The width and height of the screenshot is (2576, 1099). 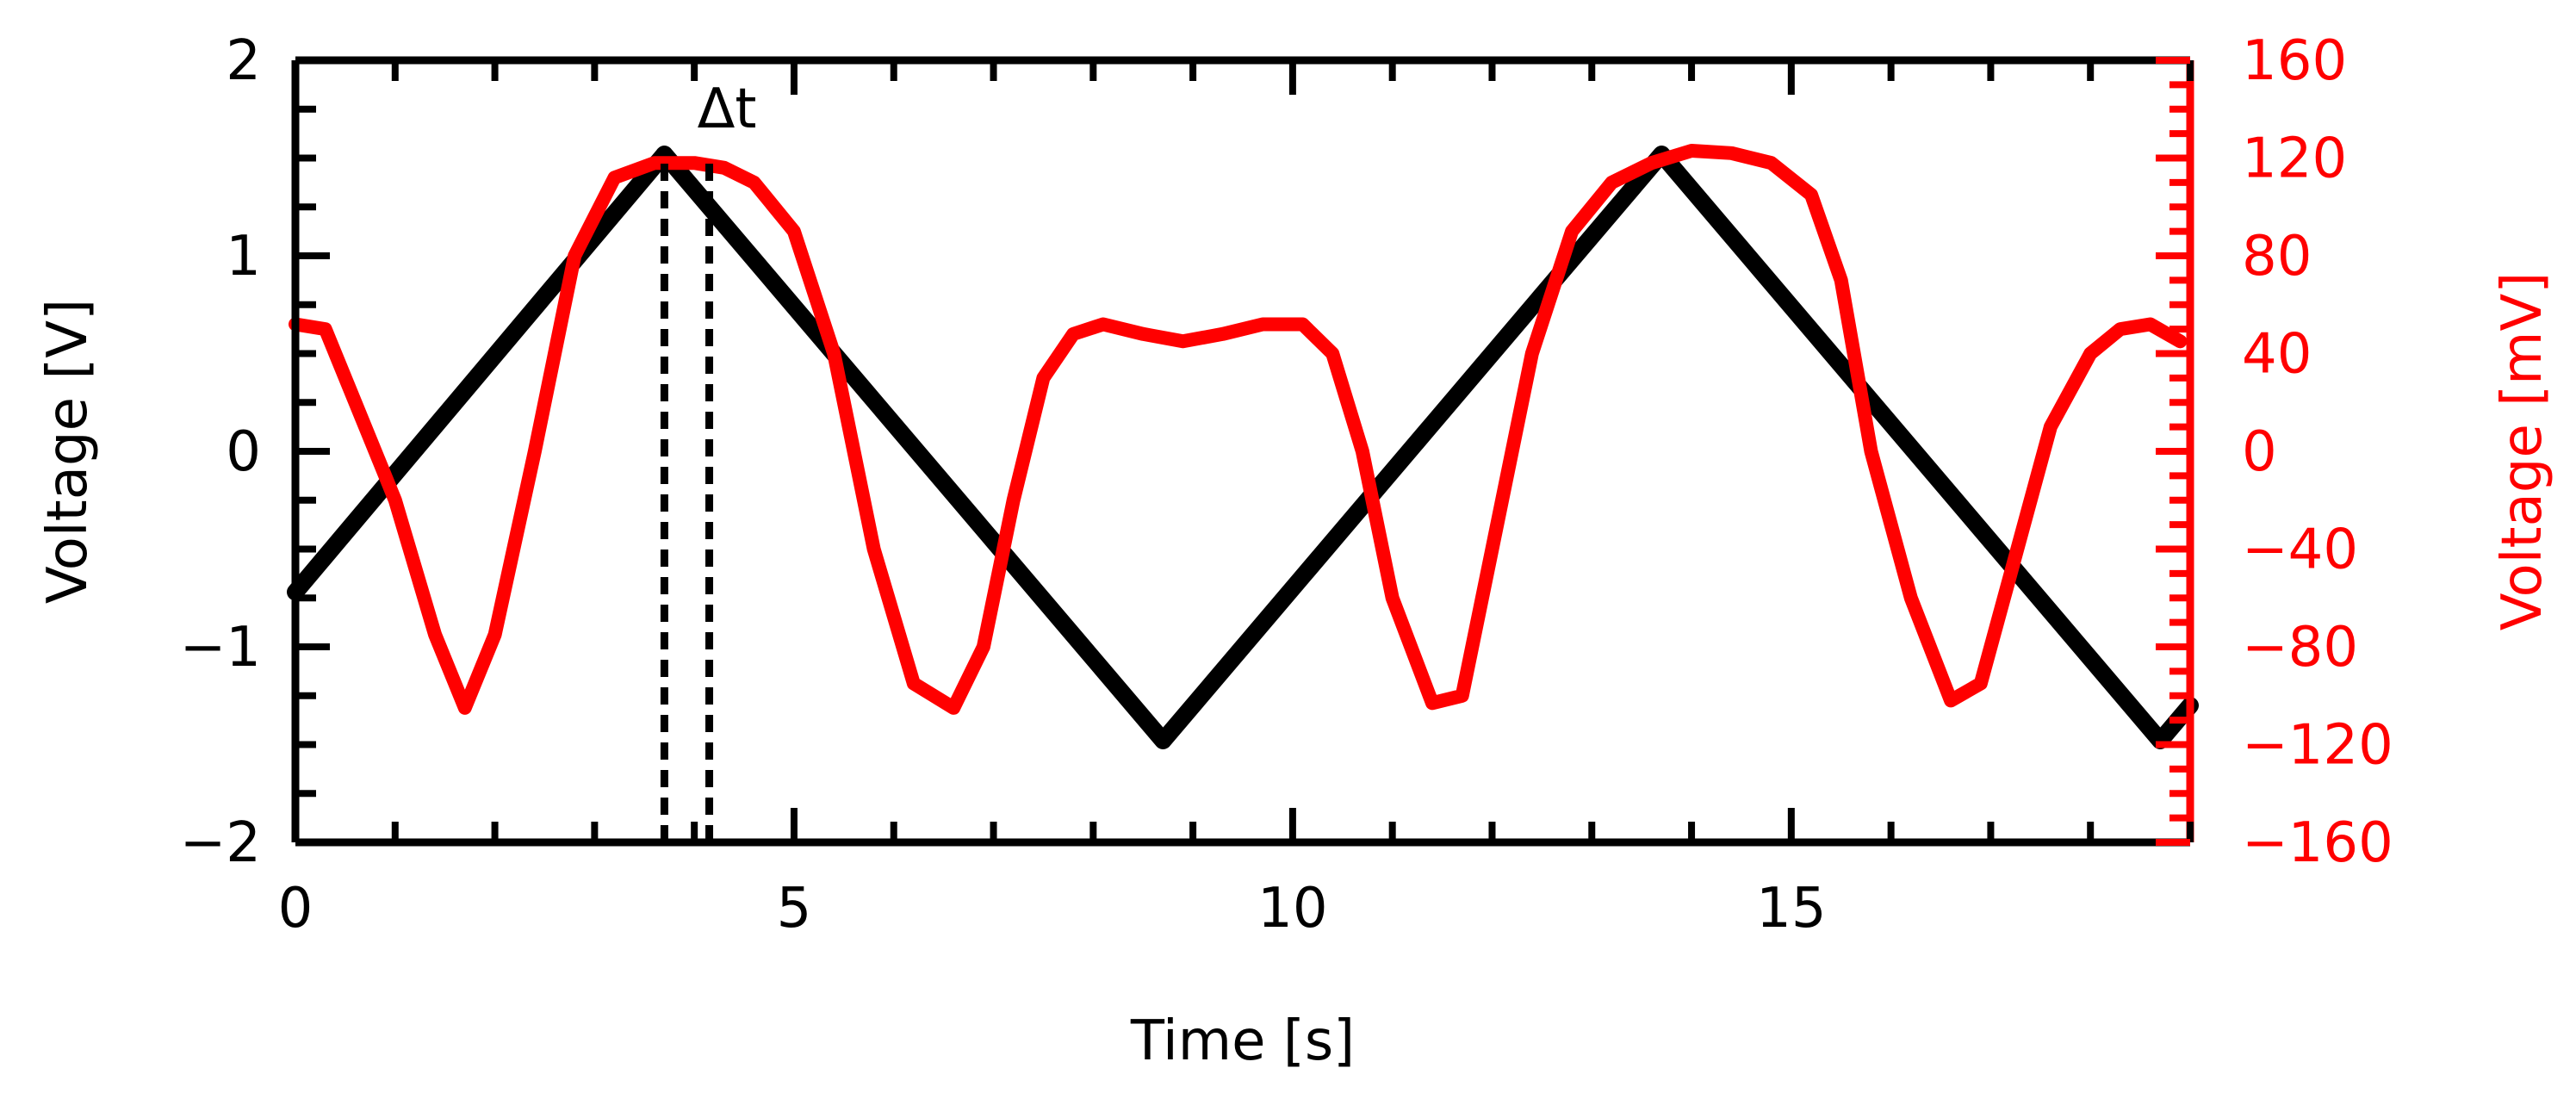 What do you see at coordinates (220, 843) in the screenshot?
I see `left-y-tick-label: −2` at bounding box center [220, 843].